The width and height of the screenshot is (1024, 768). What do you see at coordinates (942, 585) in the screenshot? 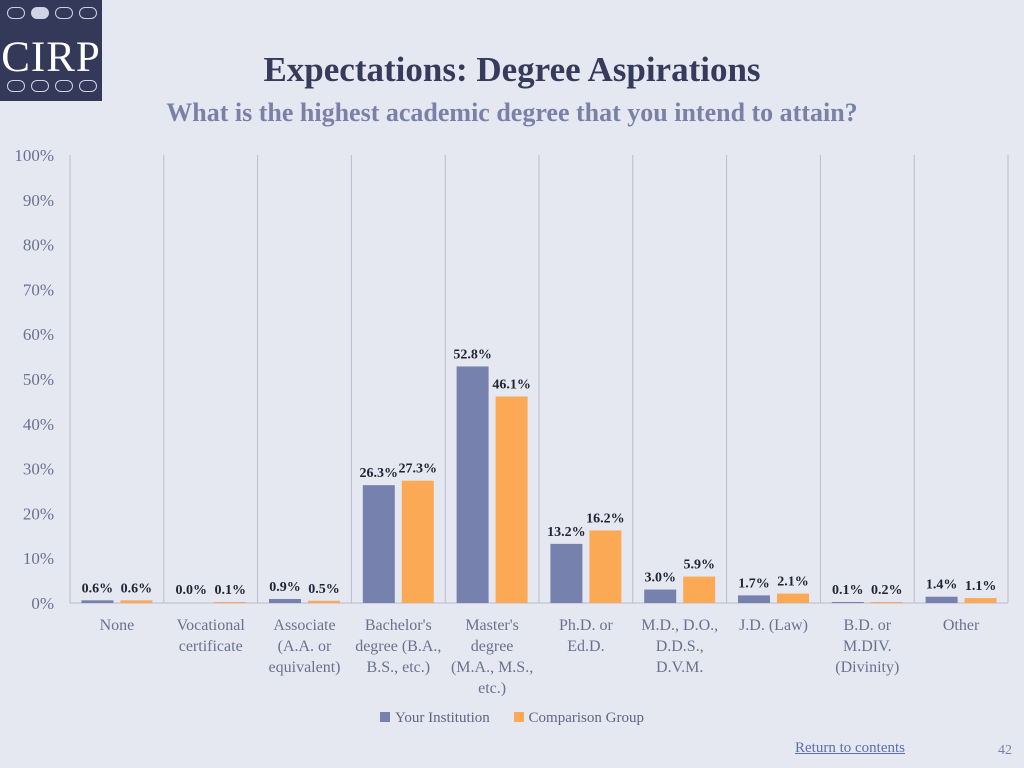
I see `bar-value-label: 1.4%` at bounding box center [942, 585].